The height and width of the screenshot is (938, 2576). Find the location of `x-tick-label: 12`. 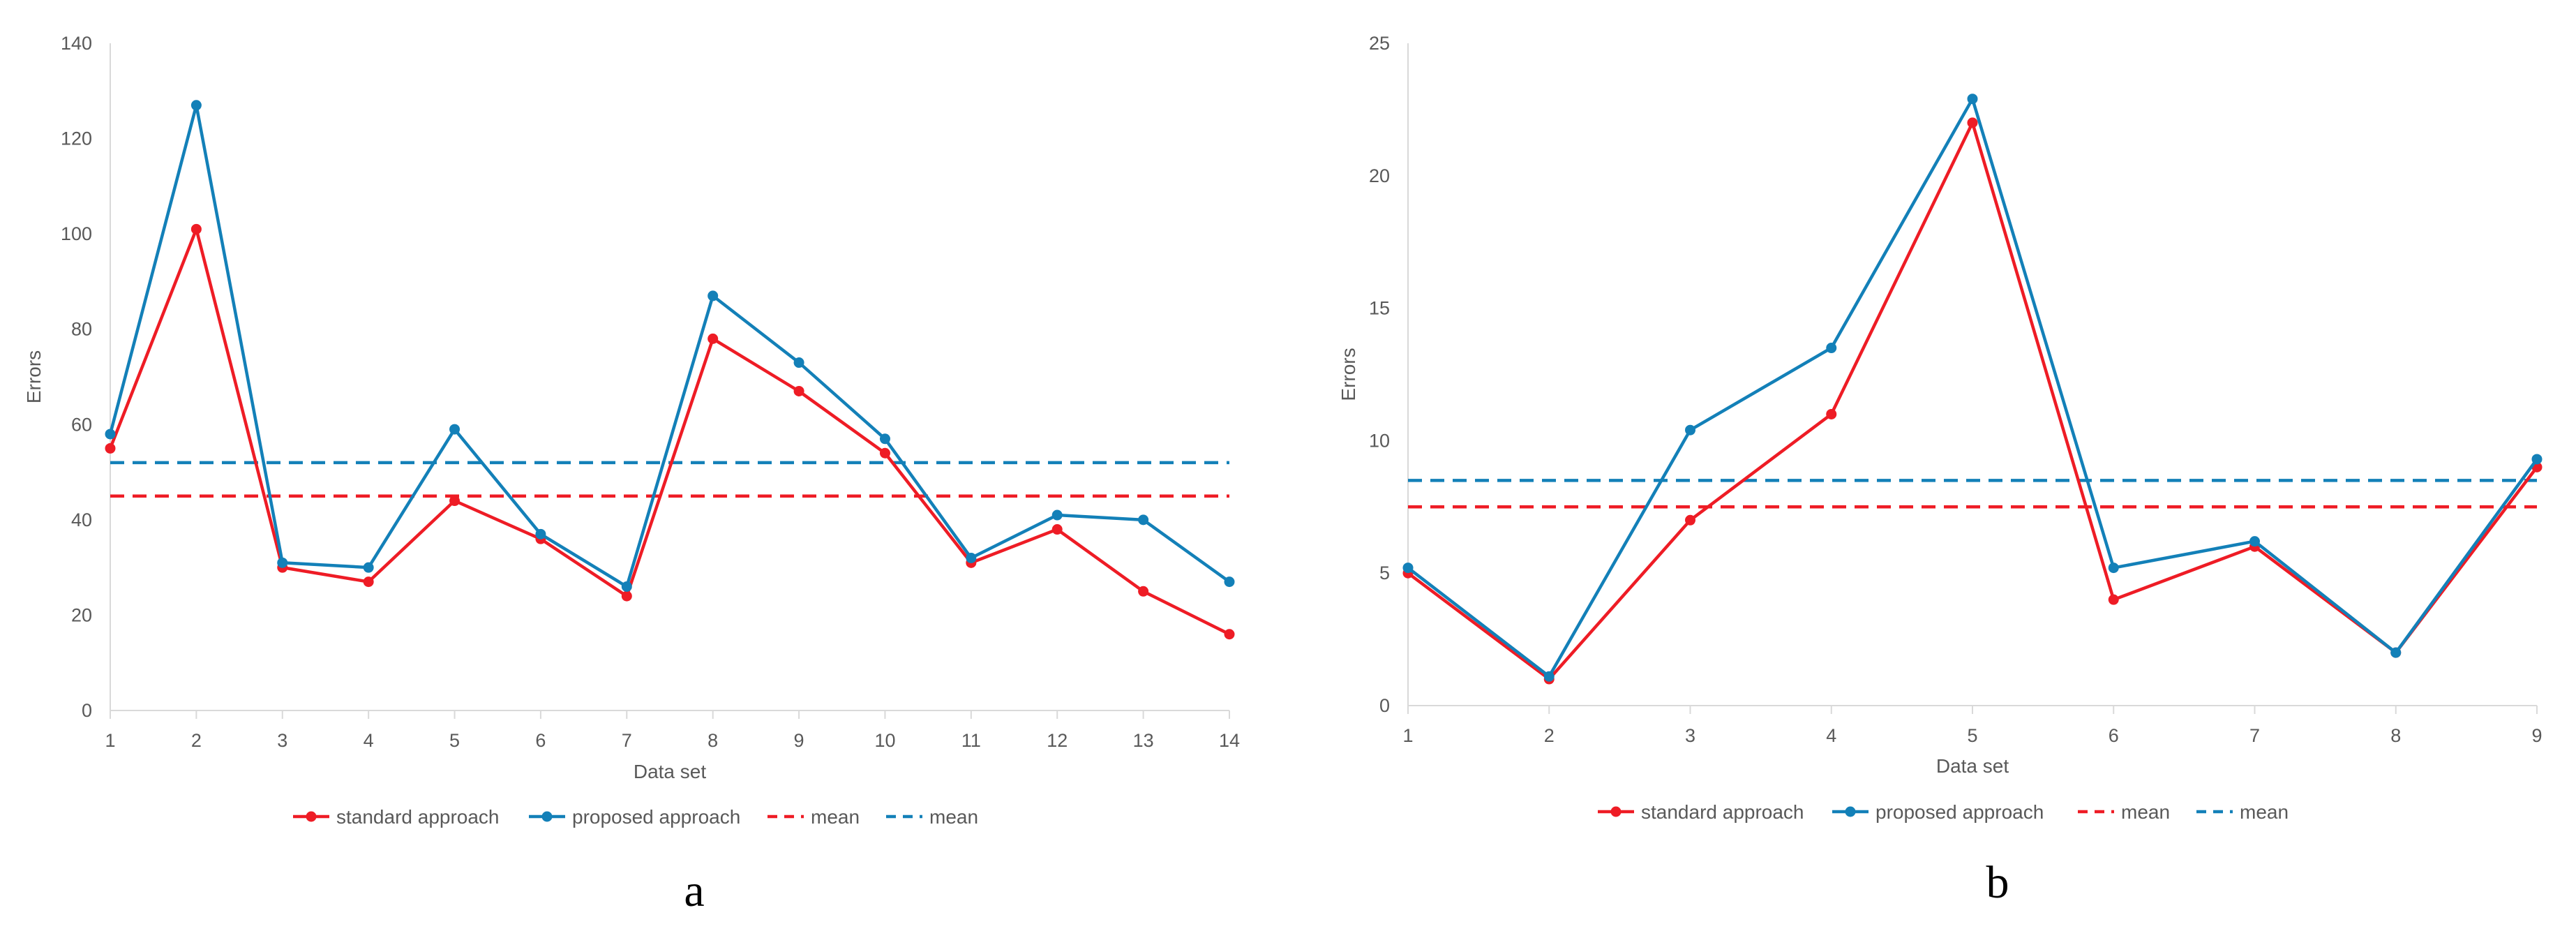

x-tick-label: 12 is located at coordinates (1057, 740).